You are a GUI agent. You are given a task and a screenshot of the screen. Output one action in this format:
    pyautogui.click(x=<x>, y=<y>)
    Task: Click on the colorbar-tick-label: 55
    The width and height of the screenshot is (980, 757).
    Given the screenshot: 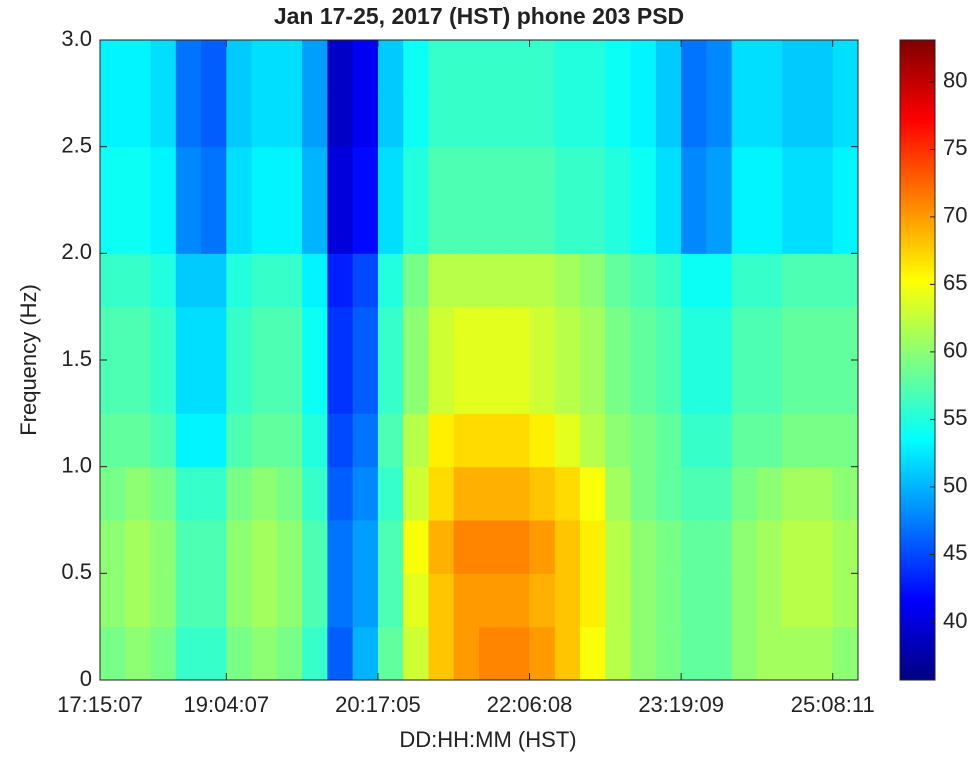 What is the action you would take?
    pyautogui.click(x=955, y=417)
    